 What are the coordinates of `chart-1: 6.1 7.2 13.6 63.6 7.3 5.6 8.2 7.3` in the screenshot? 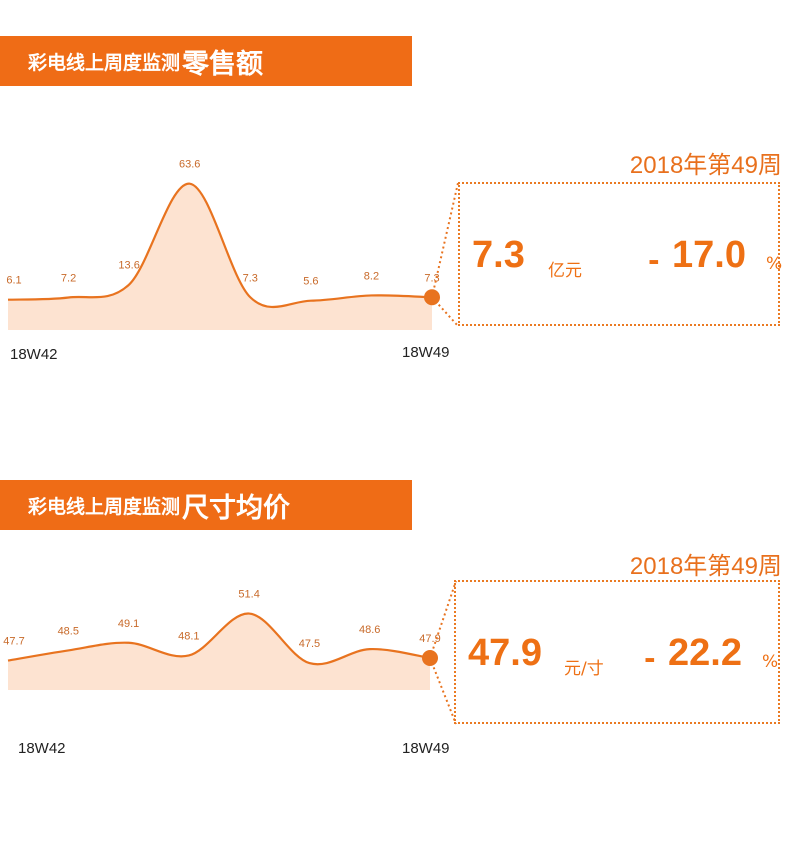 It's located at (232, 244).